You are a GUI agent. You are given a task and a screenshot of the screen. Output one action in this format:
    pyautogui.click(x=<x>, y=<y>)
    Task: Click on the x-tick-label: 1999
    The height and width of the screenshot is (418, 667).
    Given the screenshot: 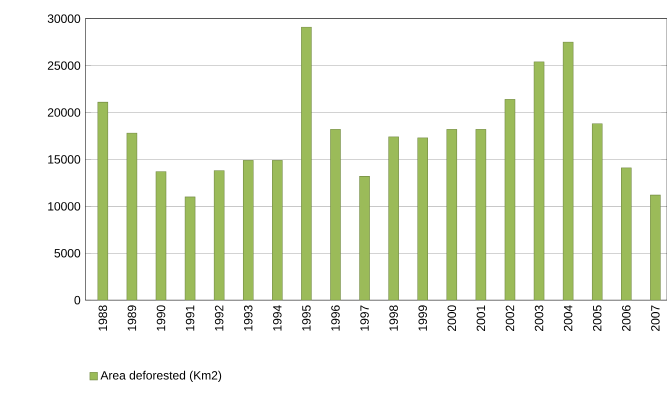 What is the action you would take?
    pyautogui.click(x=422, y=318)
    